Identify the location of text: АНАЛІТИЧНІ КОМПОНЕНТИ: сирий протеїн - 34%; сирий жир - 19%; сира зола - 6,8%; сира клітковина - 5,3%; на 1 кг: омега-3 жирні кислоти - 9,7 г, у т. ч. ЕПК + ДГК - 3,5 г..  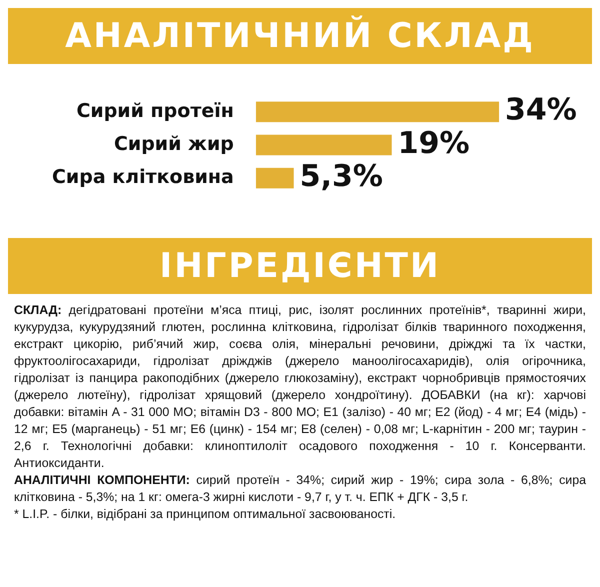
(300, 489).